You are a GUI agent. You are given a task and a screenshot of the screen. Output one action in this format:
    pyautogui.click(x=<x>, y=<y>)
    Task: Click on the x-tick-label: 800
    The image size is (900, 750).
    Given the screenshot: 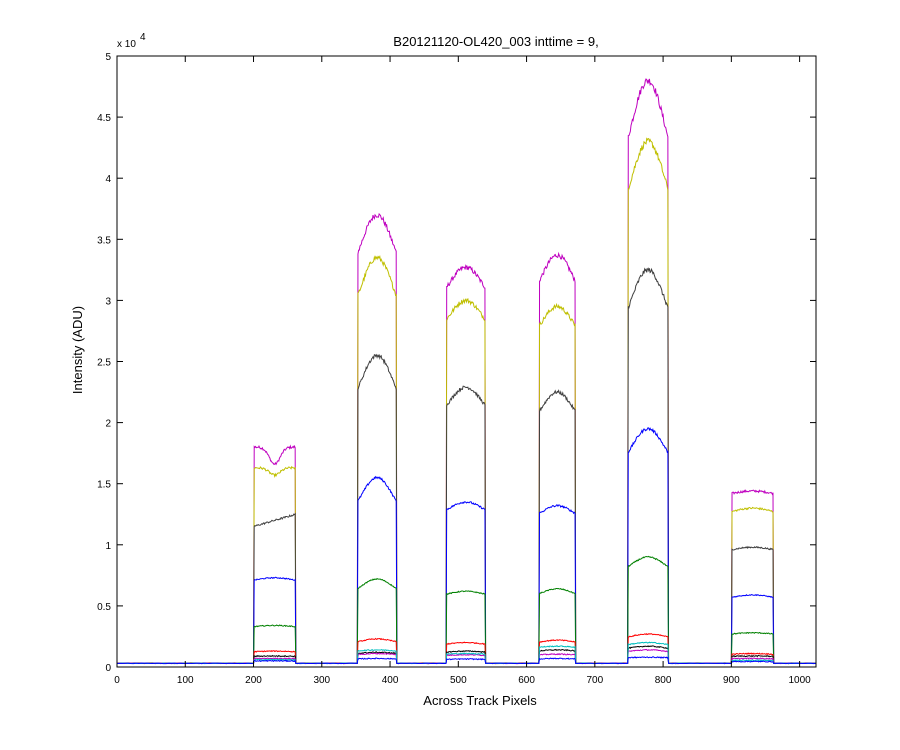 What is the action you would take?
    pyautogui.click(x=663, y=680)
    